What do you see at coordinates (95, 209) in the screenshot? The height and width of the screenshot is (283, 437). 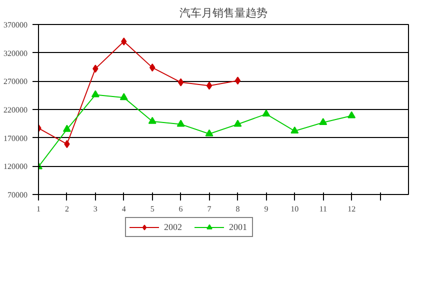 I see `x-tick-label: 3` at bounding box center [95, 209].